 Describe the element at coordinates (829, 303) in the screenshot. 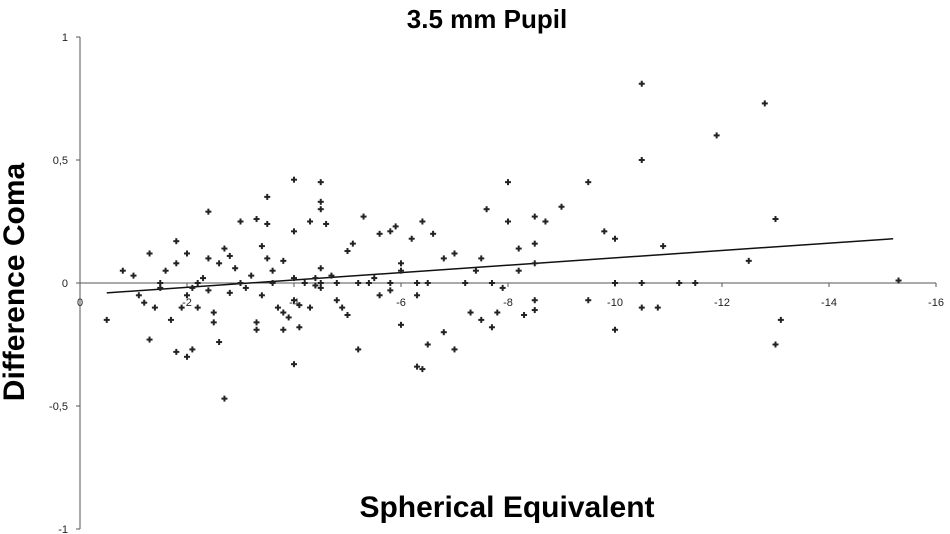

I see `x-tick-label: -14` at that location.